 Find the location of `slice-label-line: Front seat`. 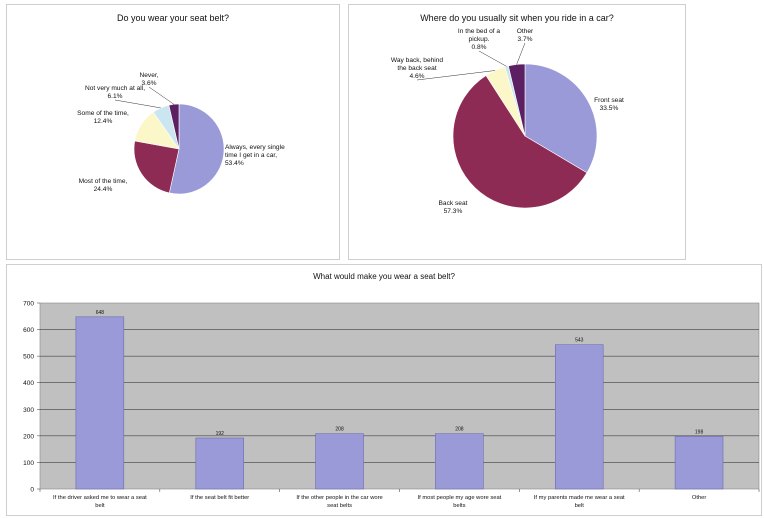

slice-label-line: Front seat is located at coordinates (609, 100).